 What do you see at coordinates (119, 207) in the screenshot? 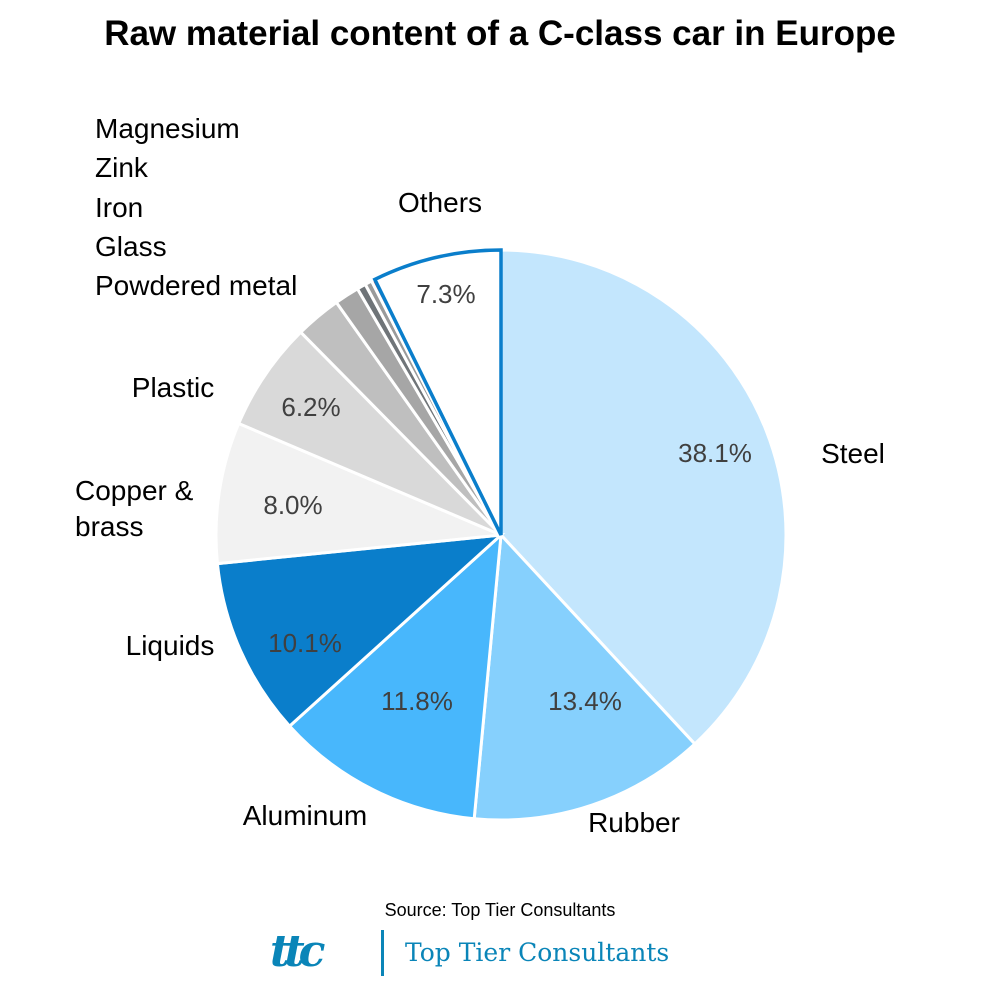
I see `category-label-iron: Iron` at bounding box center [119, 207].